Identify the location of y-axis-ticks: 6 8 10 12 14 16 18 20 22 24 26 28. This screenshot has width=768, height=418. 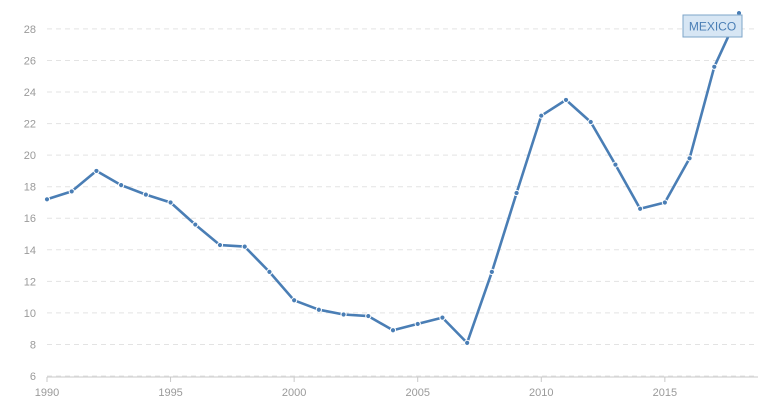
(30, 203).